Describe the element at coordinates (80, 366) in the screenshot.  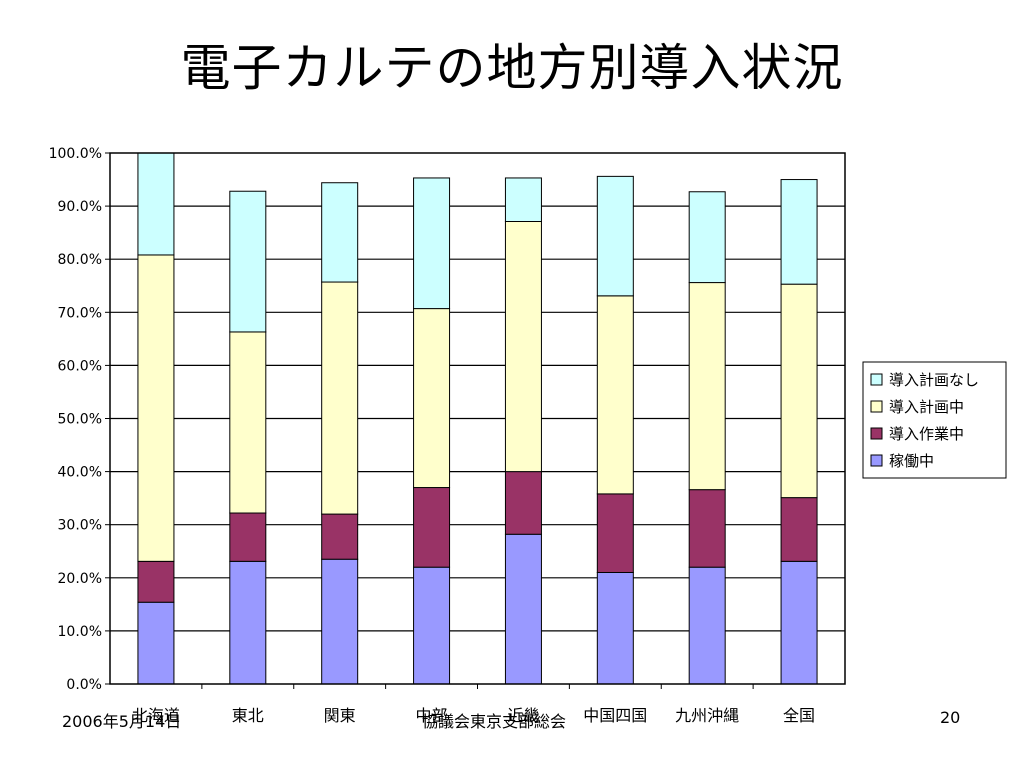
I see `y-tick-label: 60.0%` at that location.